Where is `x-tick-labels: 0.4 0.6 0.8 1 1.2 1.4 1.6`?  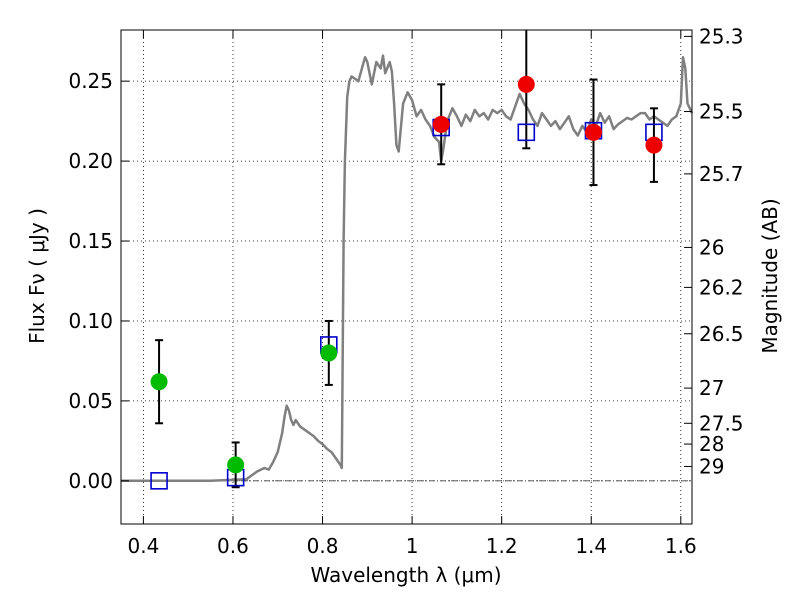
x-tick-labels: 0.4 0.6 0.8 1 1.2 1.4 1.6 is located at coordinates (411, 546).